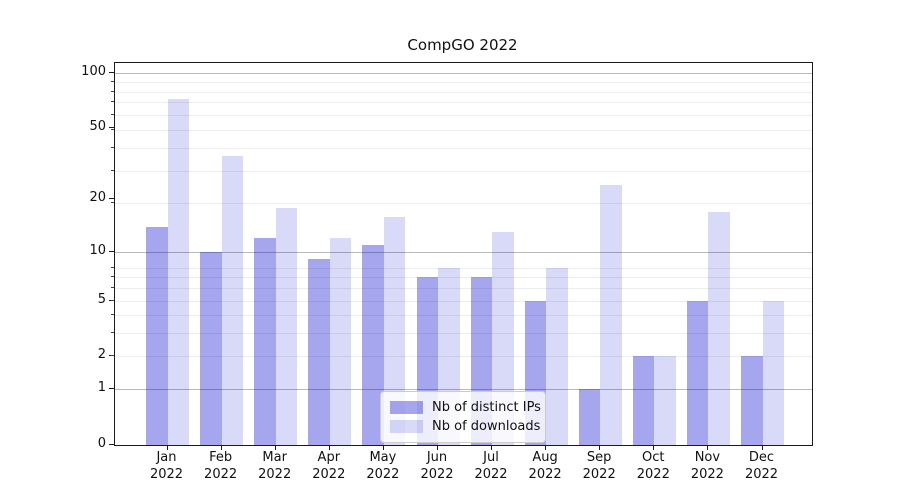 The width and height of the screenshot is (900, 500). What do you see at coordinates (97, 250) in the screenshot?
I see `y-tick-label: 10` at bounding box center [97, 250].